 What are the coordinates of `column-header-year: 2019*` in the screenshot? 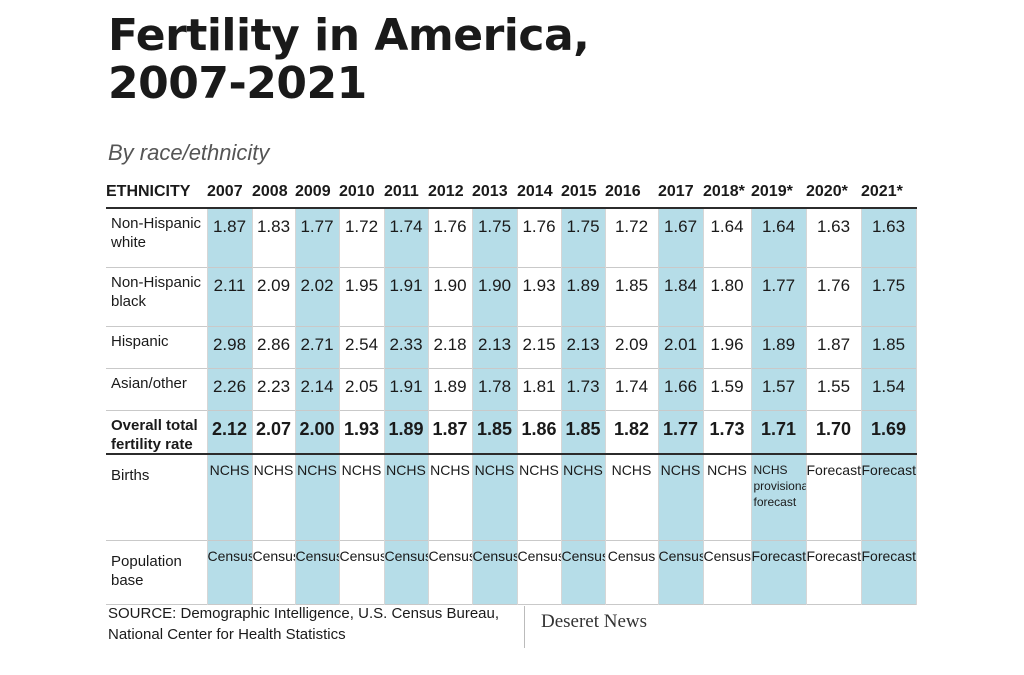 It's located at (778, 193).